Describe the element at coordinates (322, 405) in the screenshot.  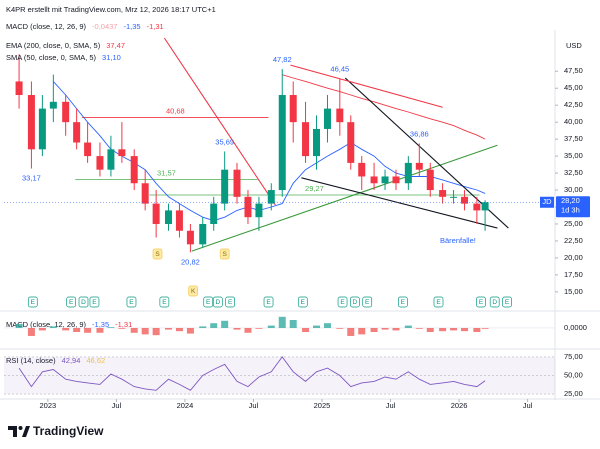
I see `x-tick-label: 2025` at that location.